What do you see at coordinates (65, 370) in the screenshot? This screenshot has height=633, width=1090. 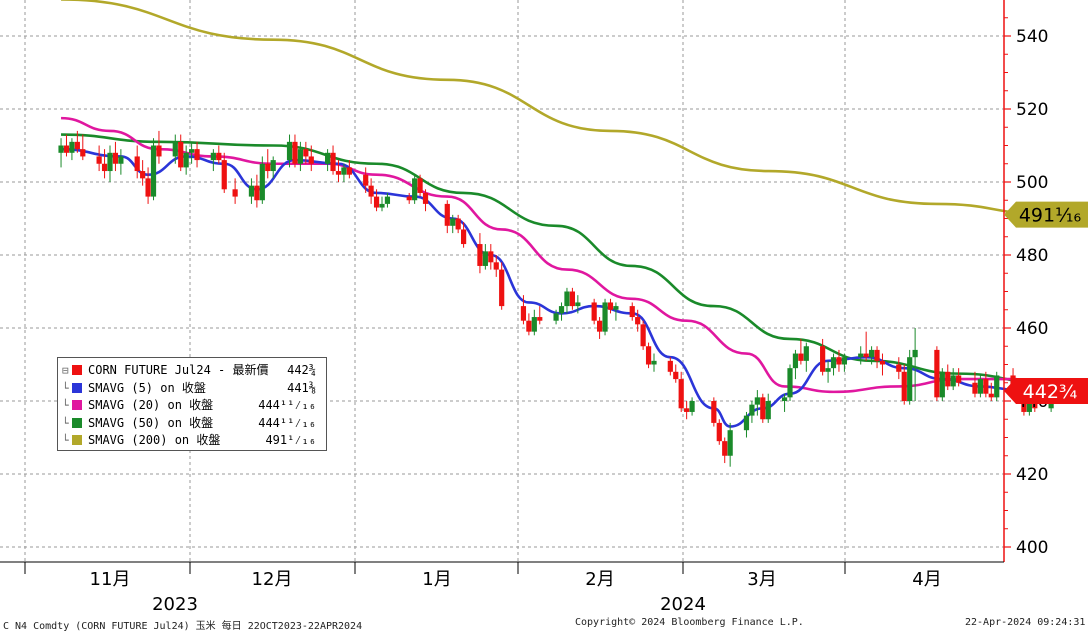 I see `legend-collapse-icon: ⊟` at bounding box center [65, 370].